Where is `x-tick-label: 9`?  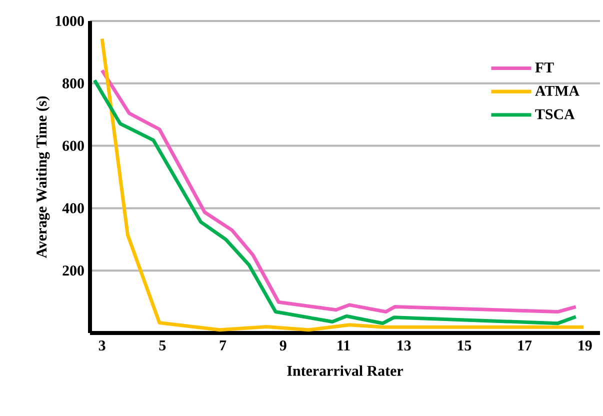 x-tick-label: 9 is located at coordinates (283, 345).